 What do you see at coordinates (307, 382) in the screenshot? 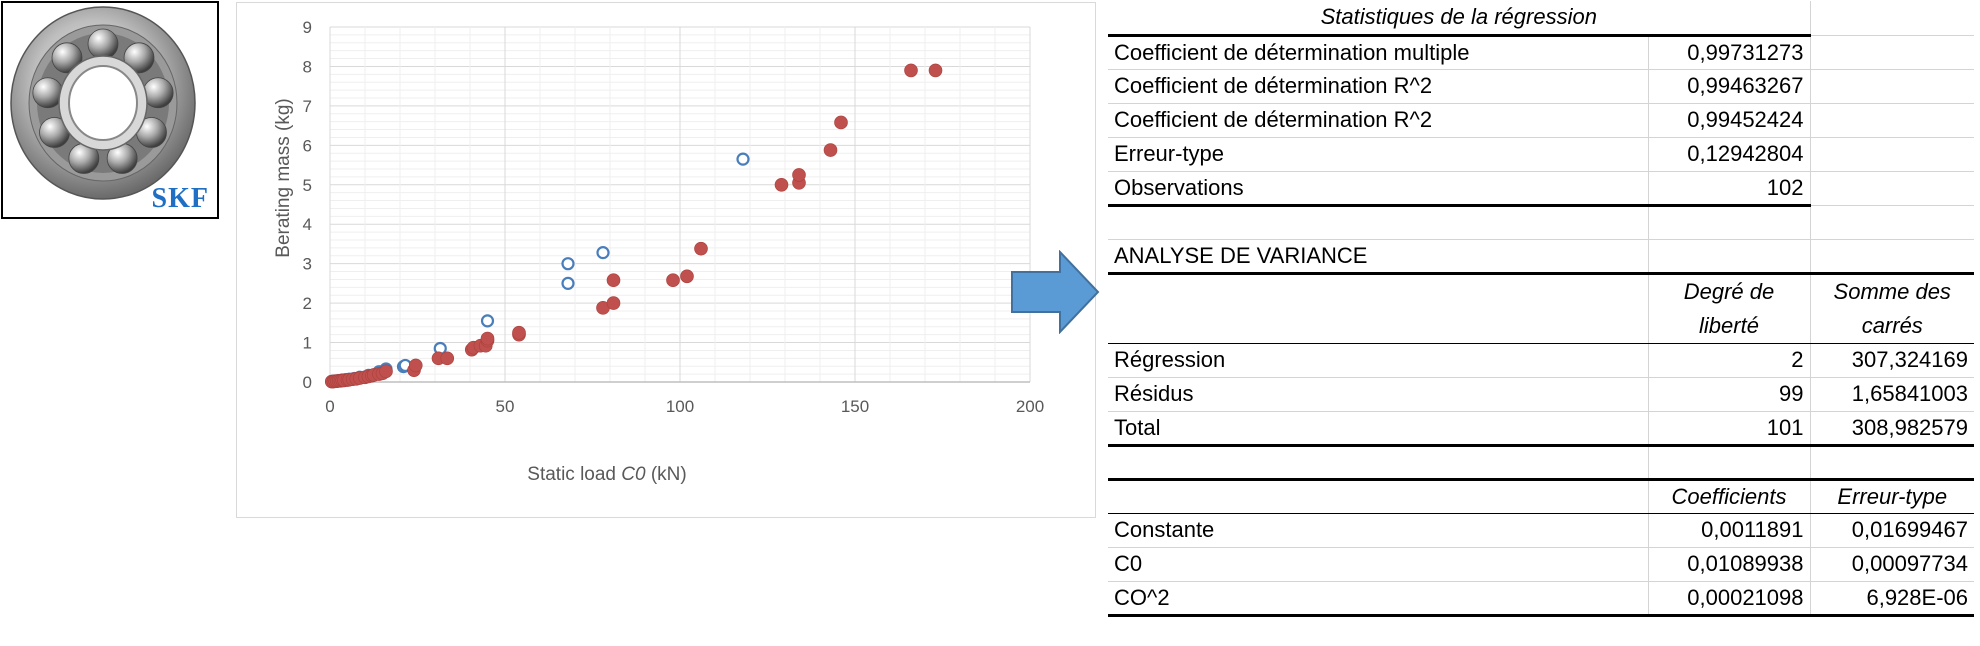
I see `y-tick-label: 0` at bounding box center [307, 382].